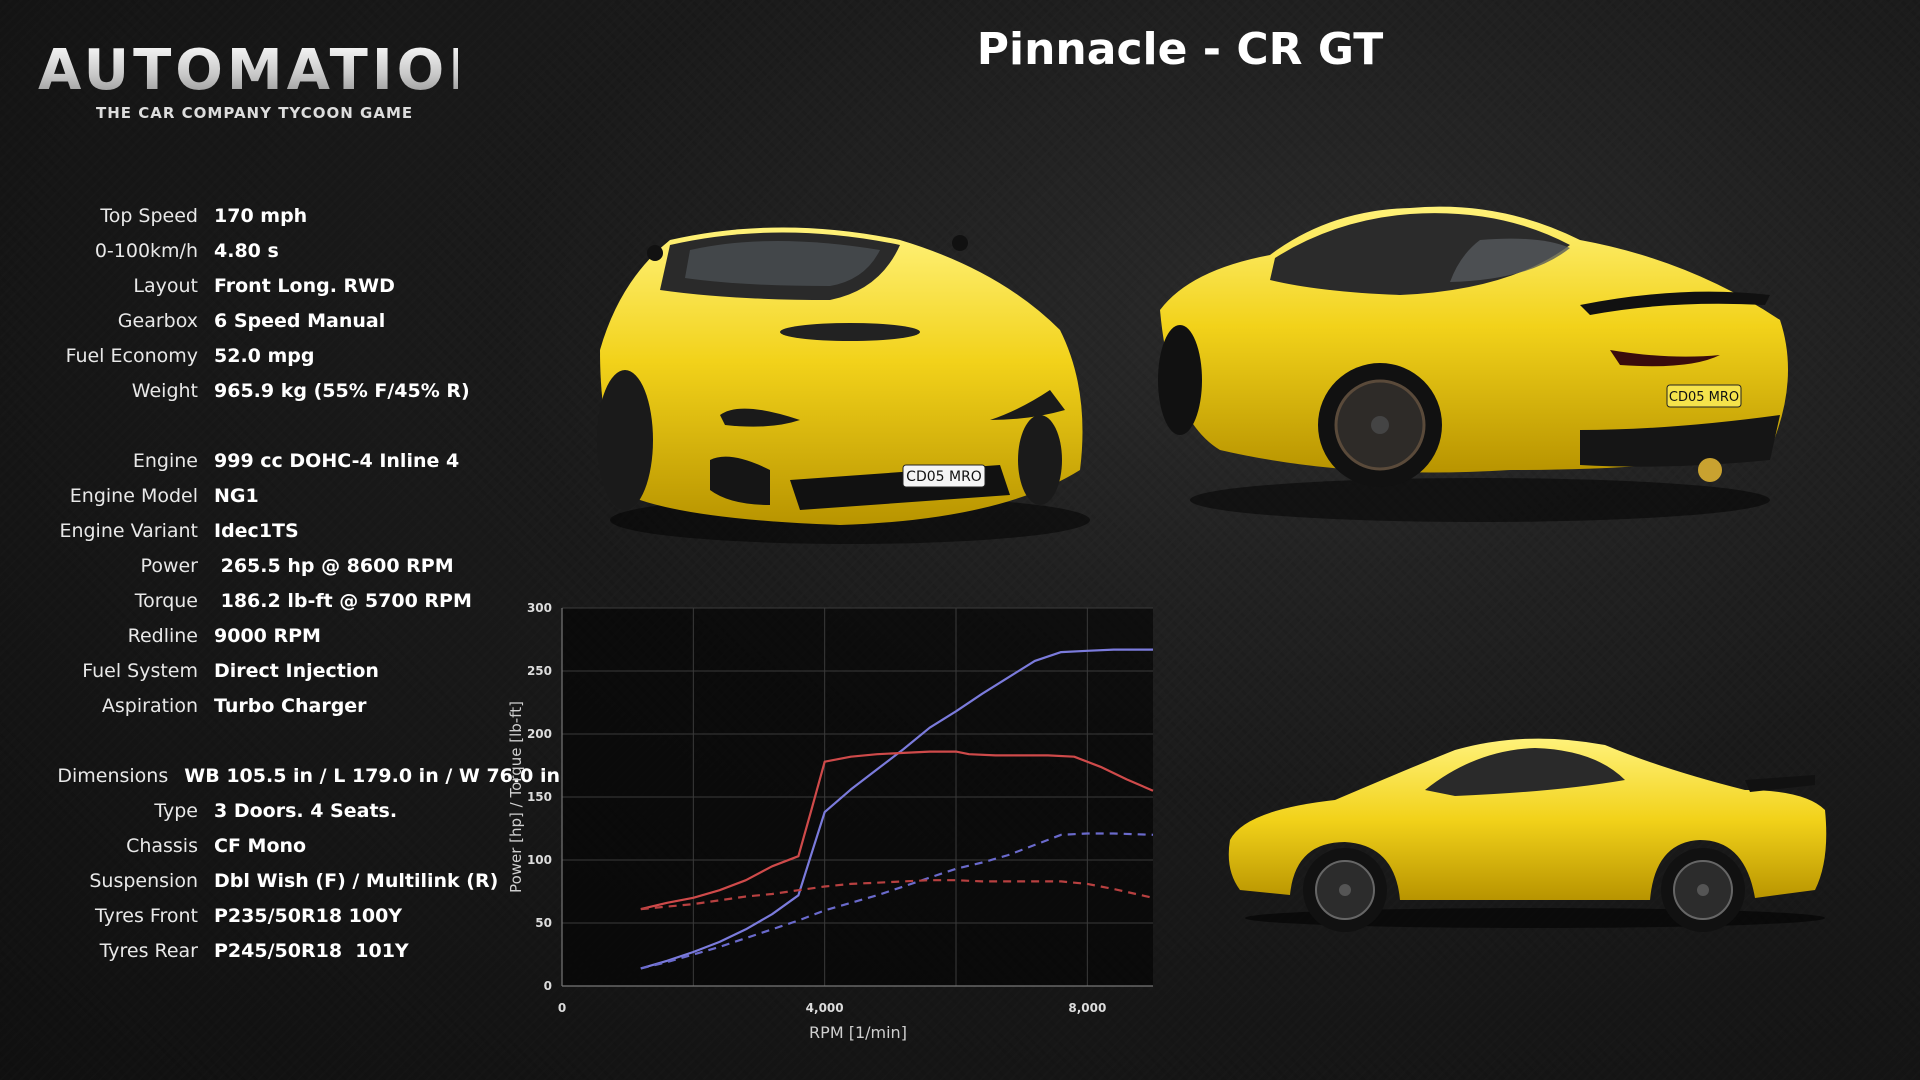 The width and height of the screenshot is (1920, 1080). What do you see at coordinates (944, 477) in the screenshot?
I see `front-license-plate: CD05 MRO` at bounding box center [944, 477].